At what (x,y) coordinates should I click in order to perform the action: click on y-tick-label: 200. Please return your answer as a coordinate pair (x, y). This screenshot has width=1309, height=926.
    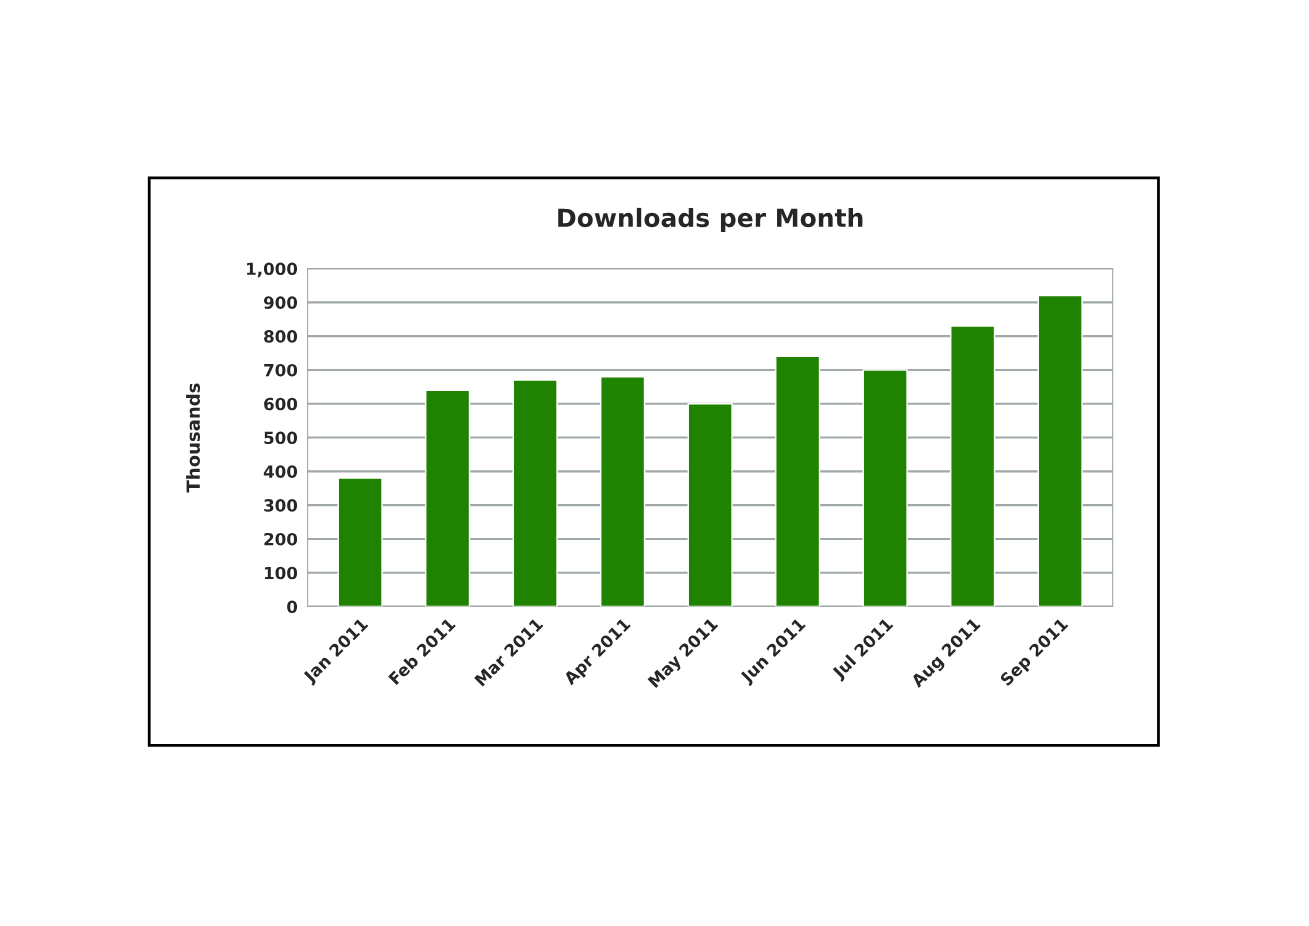
    Looking at the image, I should click on (281, 539).